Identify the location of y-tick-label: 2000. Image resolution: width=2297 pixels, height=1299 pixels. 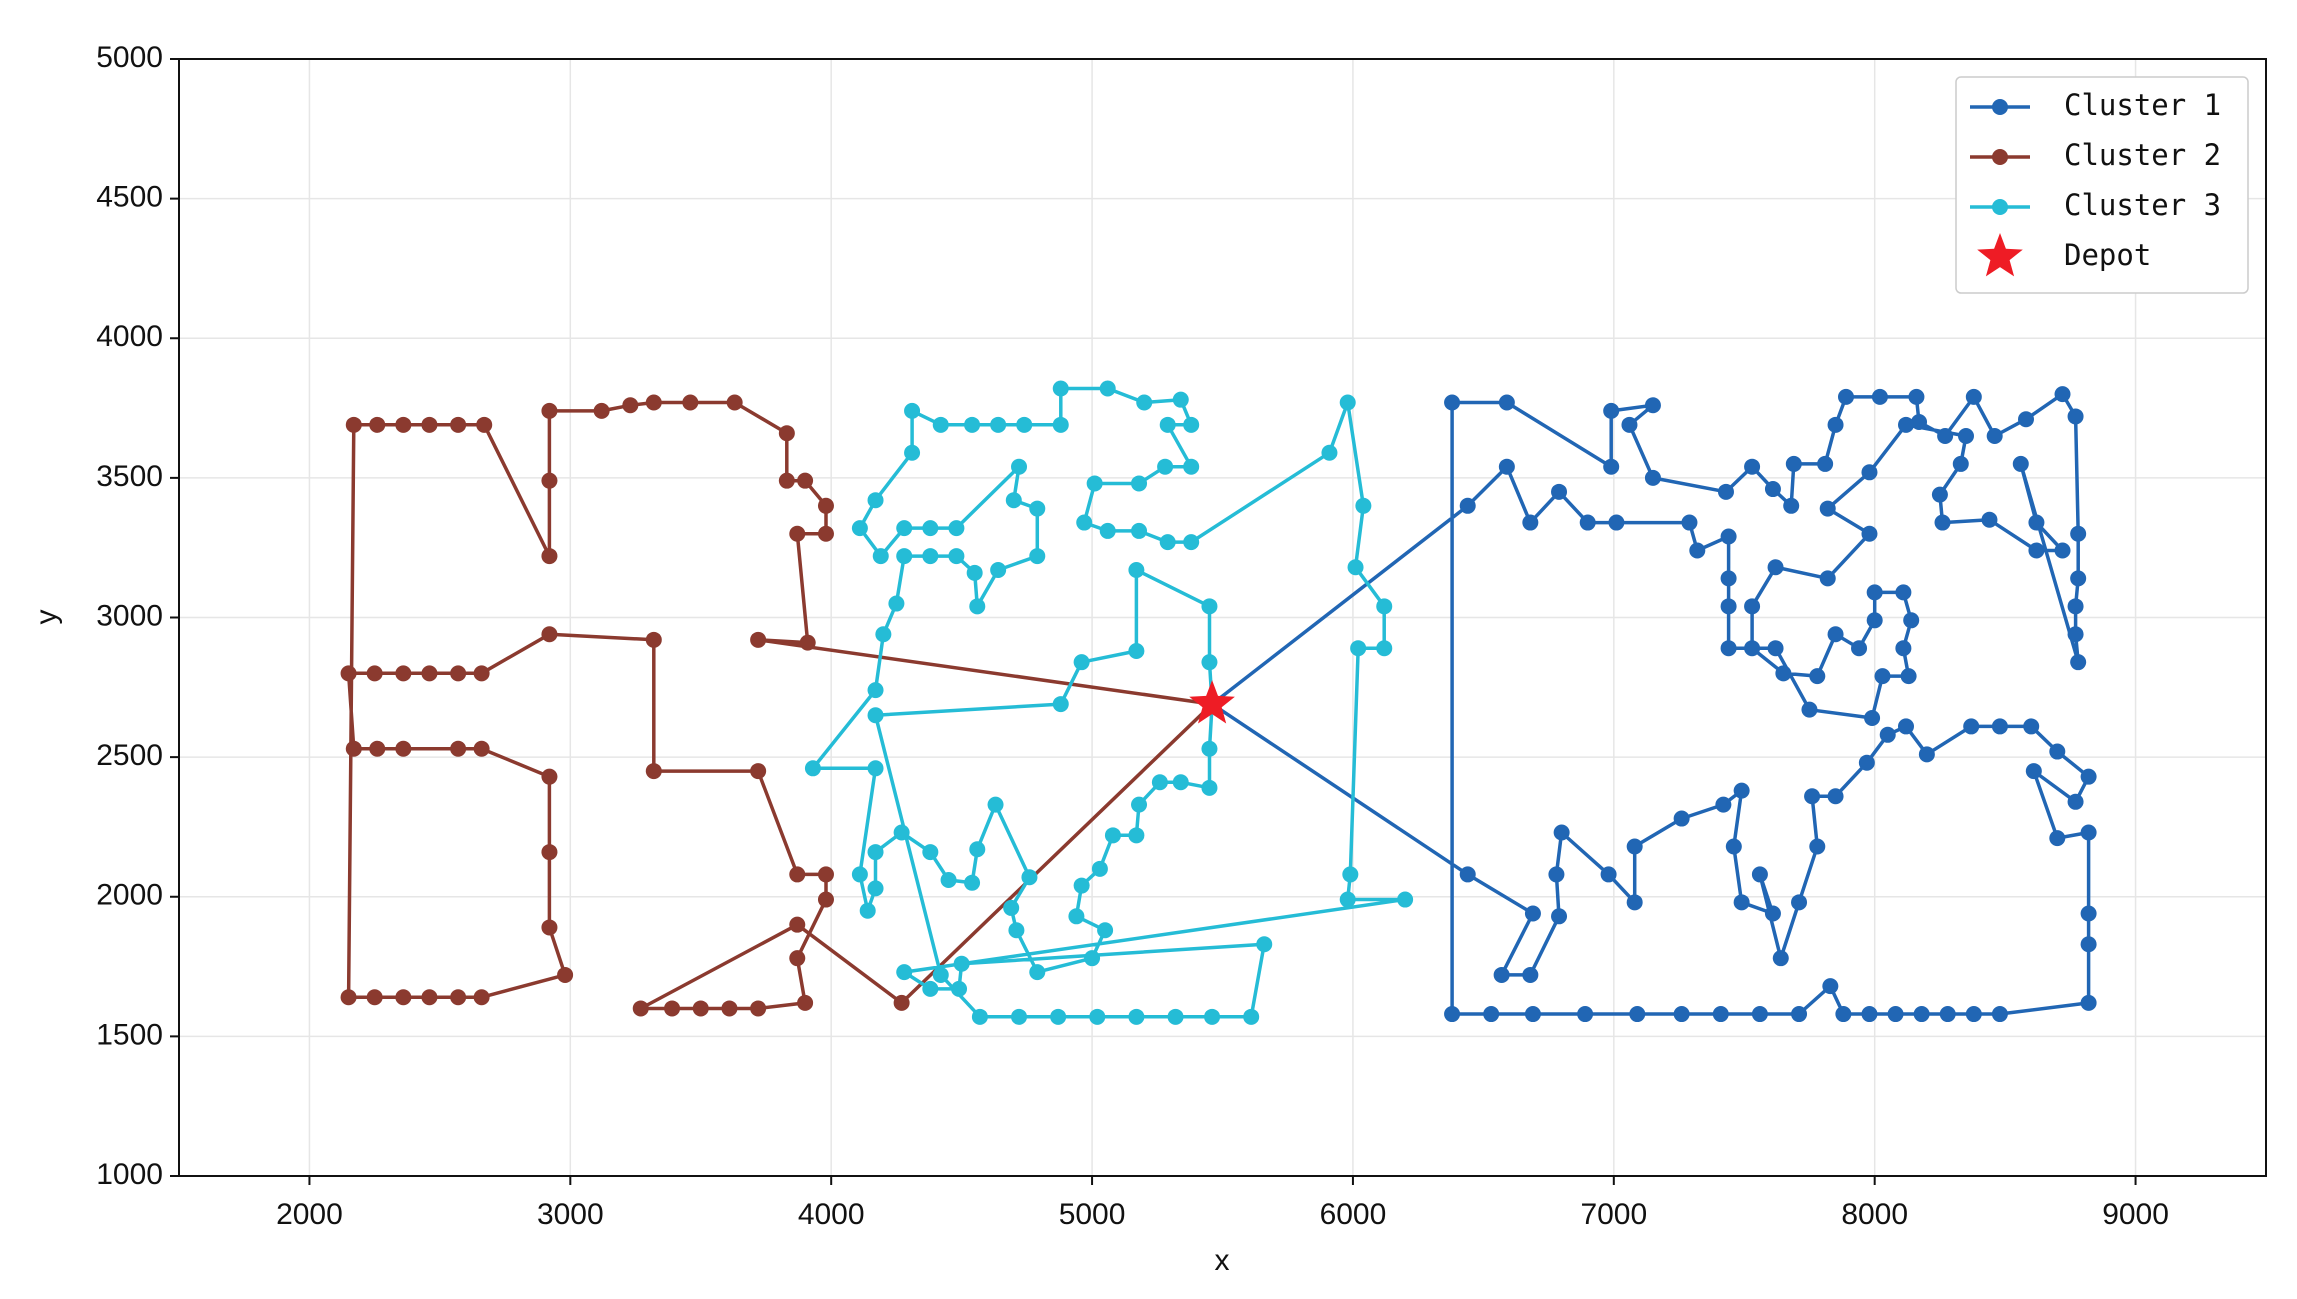
(129, 895).